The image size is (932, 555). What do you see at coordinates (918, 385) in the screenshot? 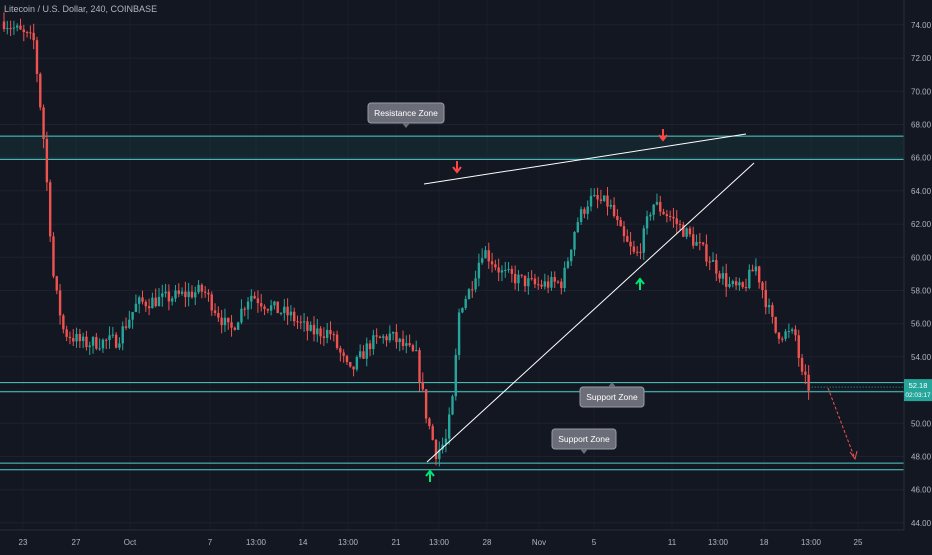
I see `last-price-label: 52.18` at bounding box center [918, 385].